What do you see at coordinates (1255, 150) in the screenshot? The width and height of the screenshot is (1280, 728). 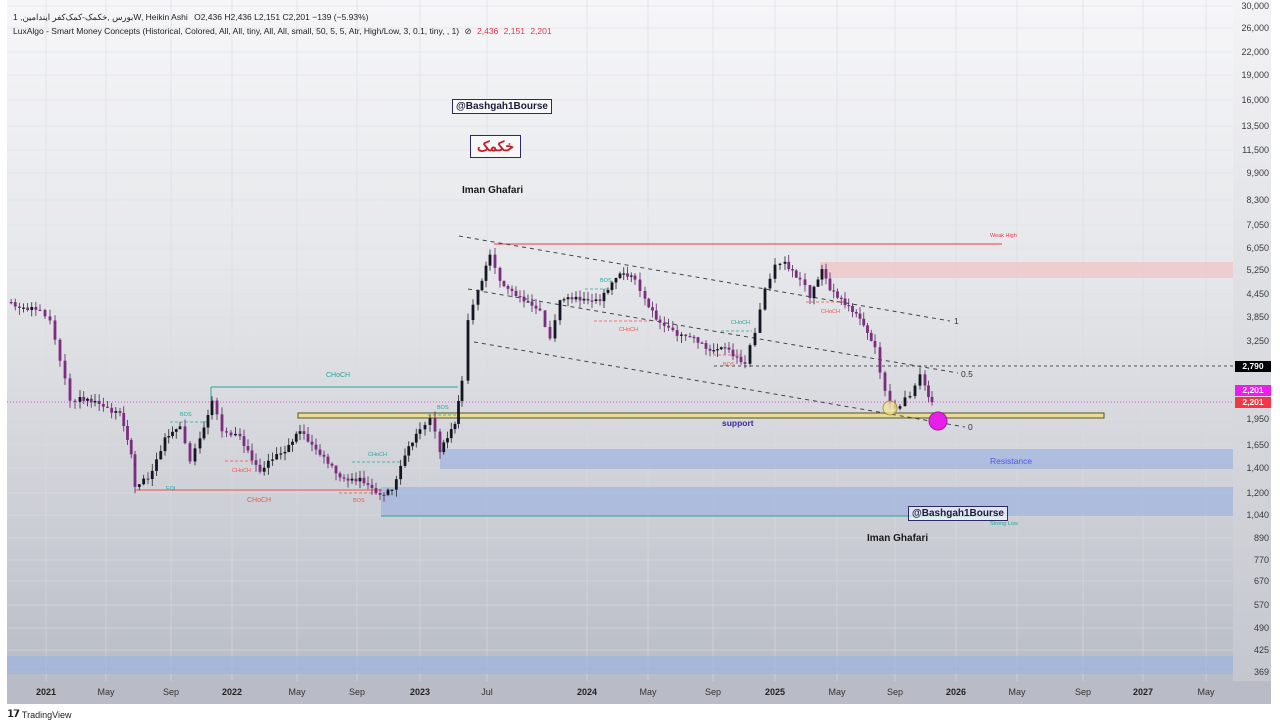 I see `price-tick: 11,500` at bounding box center [1255, 150].